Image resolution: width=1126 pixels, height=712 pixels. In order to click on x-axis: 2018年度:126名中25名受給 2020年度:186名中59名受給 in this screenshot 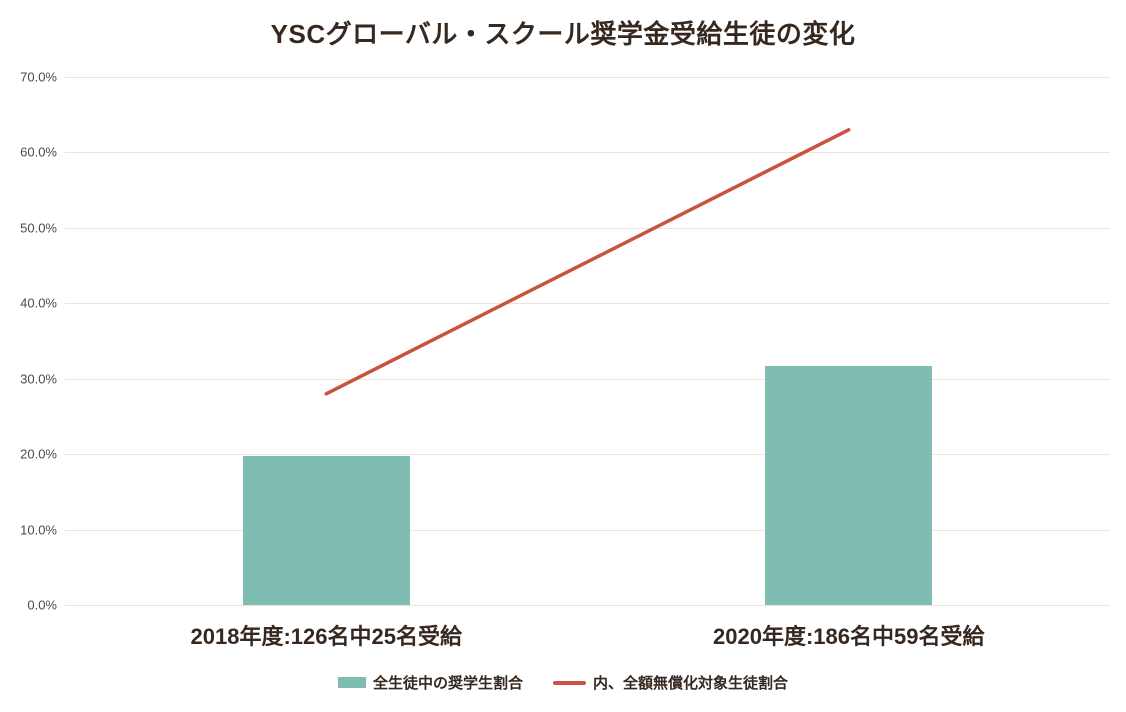, I will do `click(587, 638)`.